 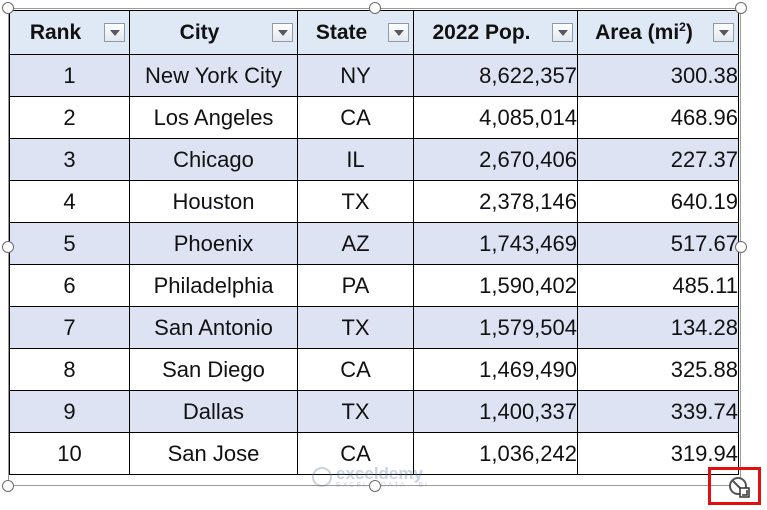 I want to click on cell-area: 517.67, so click(x=658, y=243).